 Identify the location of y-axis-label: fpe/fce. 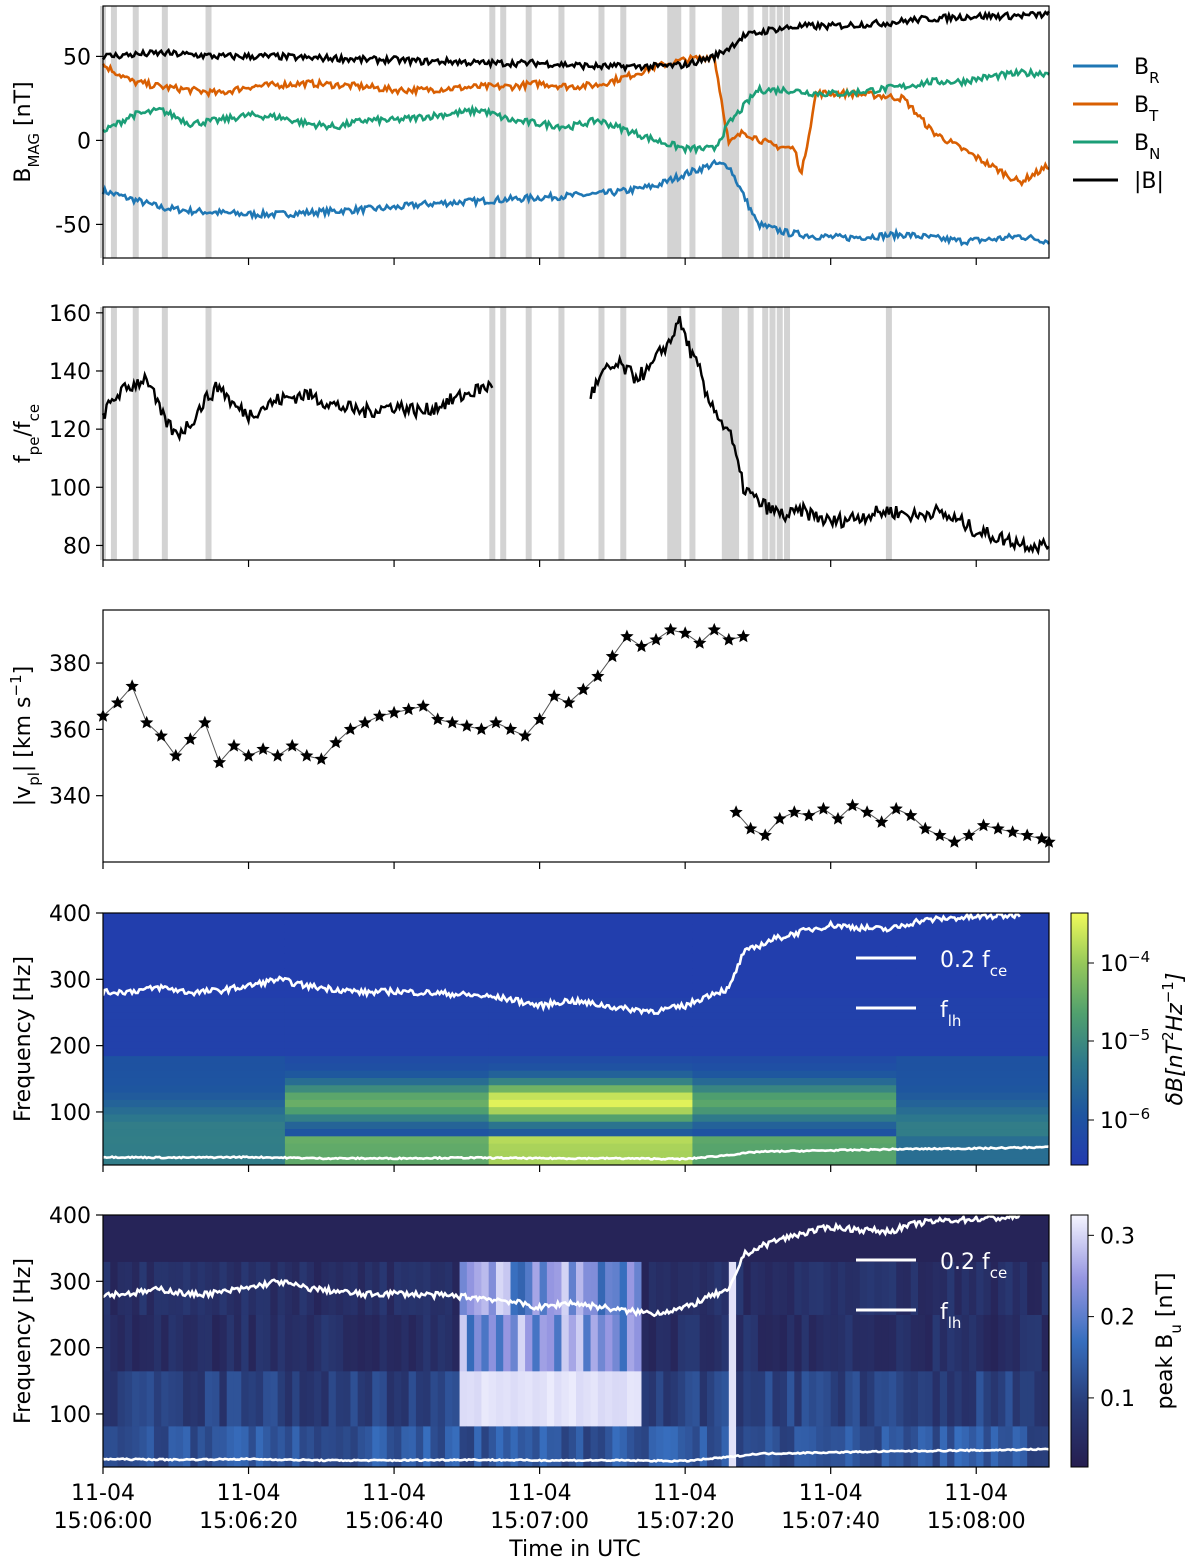
(27, 433).